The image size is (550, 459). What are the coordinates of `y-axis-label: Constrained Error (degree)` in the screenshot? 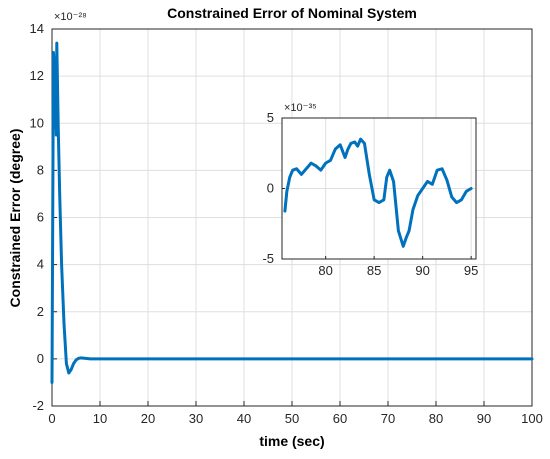 It's located at (15, 218).